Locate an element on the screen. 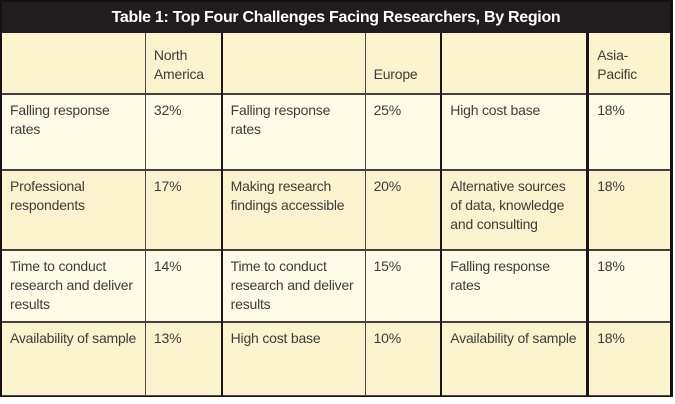  challenge-cell: Professional respondents is located at coordinates (74, 210).